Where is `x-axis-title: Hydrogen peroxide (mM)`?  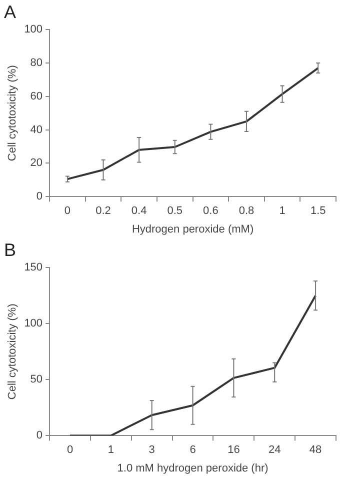 x-axis-title: Hydrogen peroxide (mM) is located at coordinates (193, 229).